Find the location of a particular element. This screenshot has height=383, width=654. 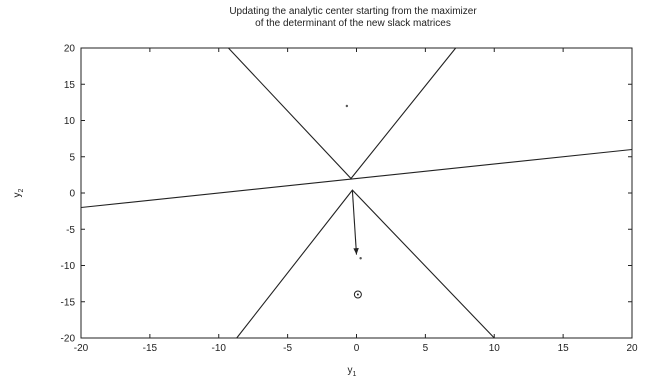

x-tick-label: -15 is located at coordinates (150, 348).